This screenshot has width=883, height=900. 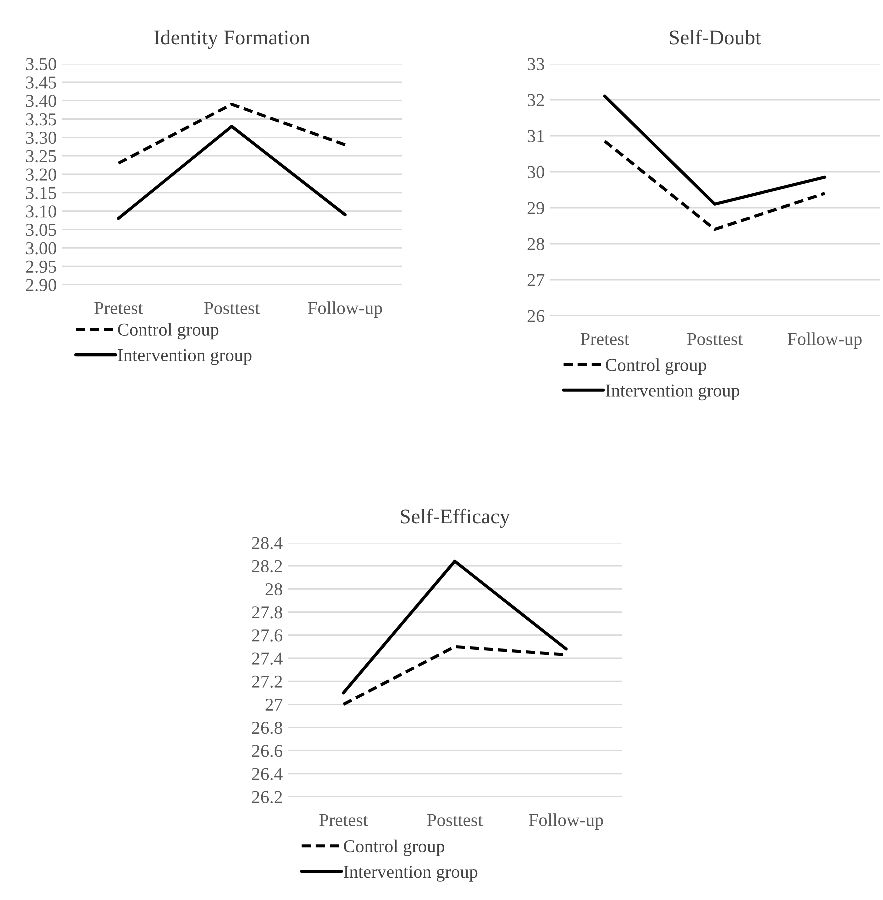 What do you see at coordinates (41, 64) in the screenshot?
I see `y-tick-label: 3.50` at bounding box center [41, 64].